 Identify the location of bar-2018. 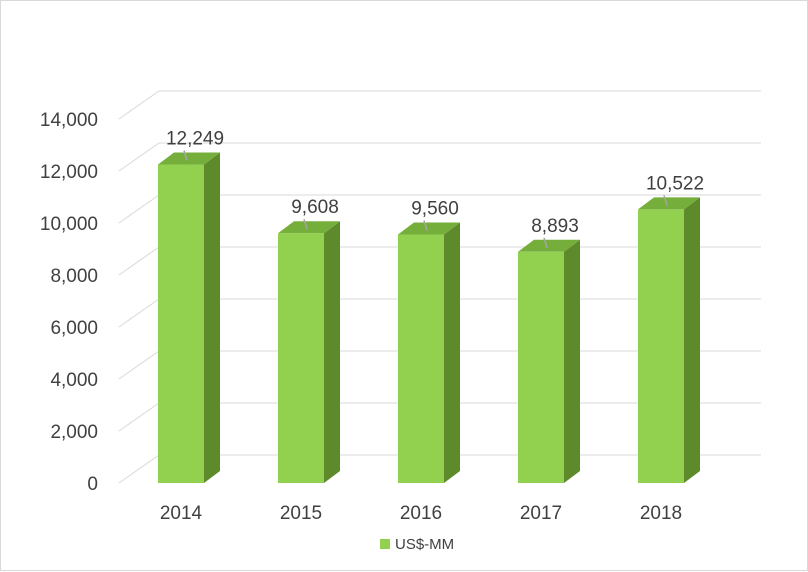
(669, 340).